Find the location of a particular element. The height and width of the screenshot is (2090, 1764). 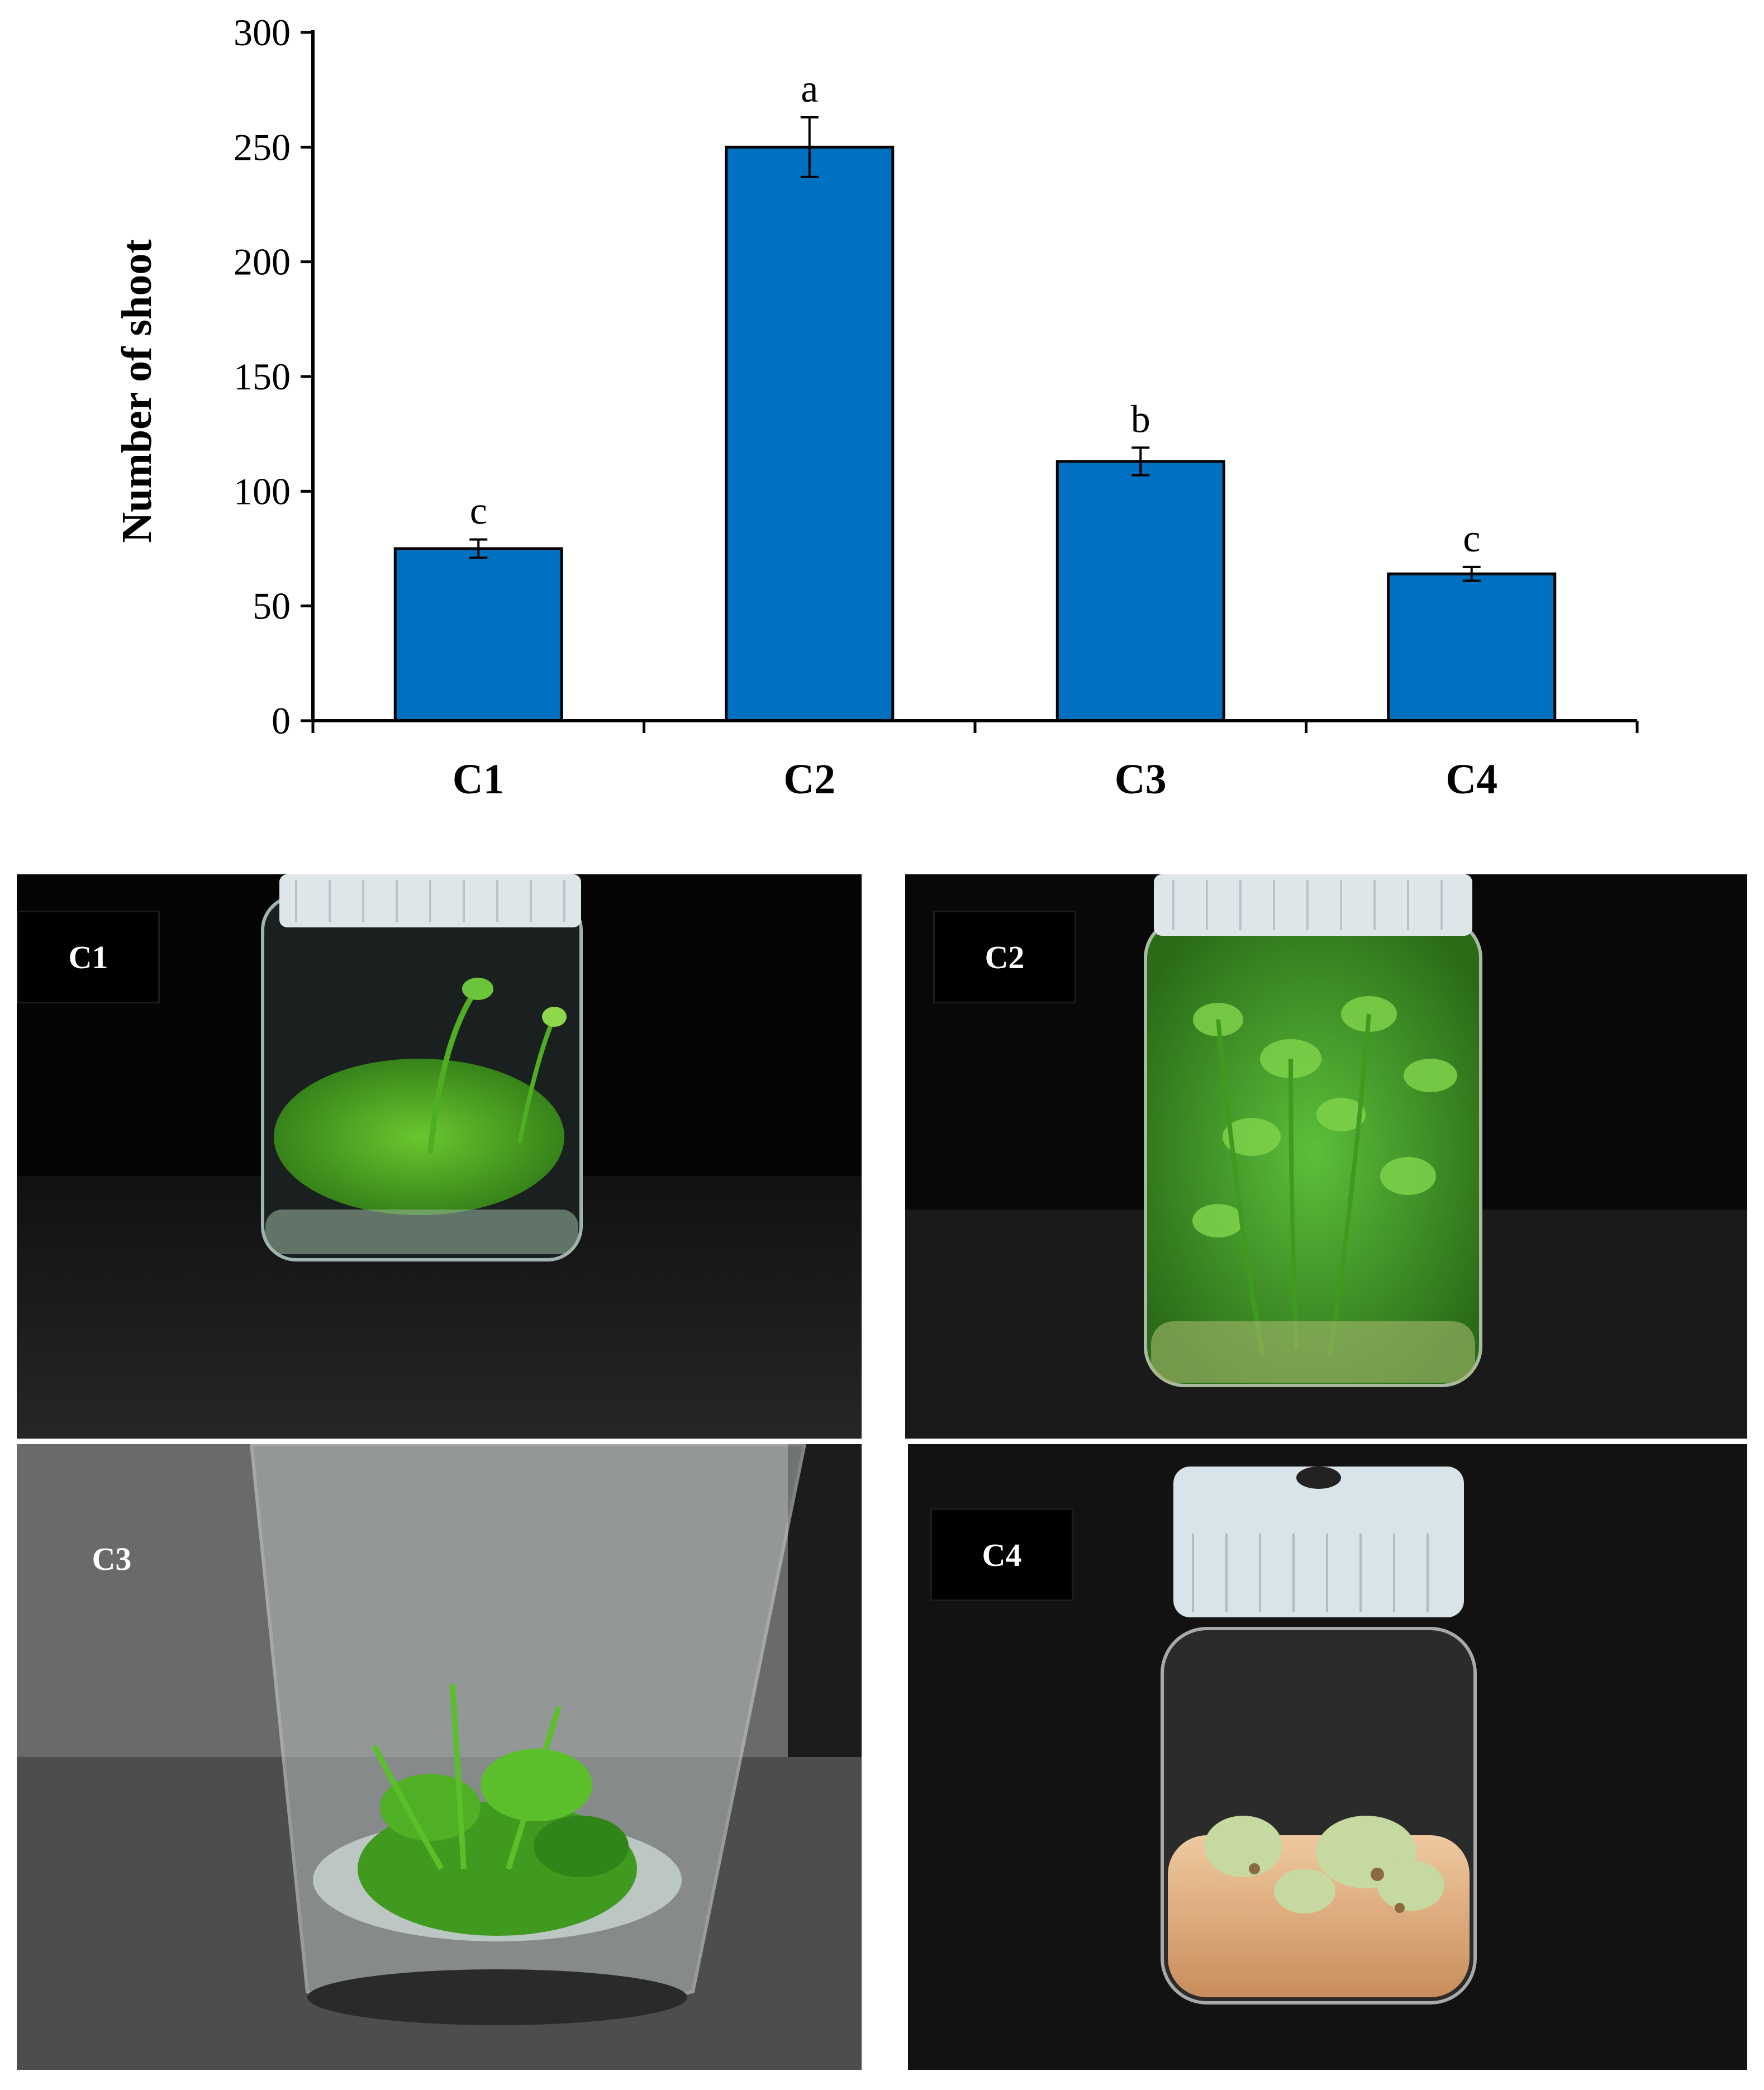

photo-panel-c1: C1 is located at coordinates (439, 1156).